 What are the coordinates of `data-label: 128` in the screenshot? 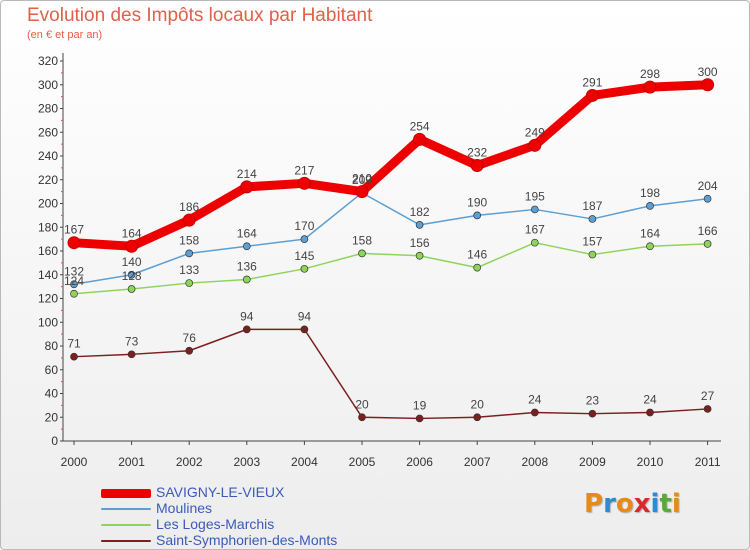 It's located at (132, 276).